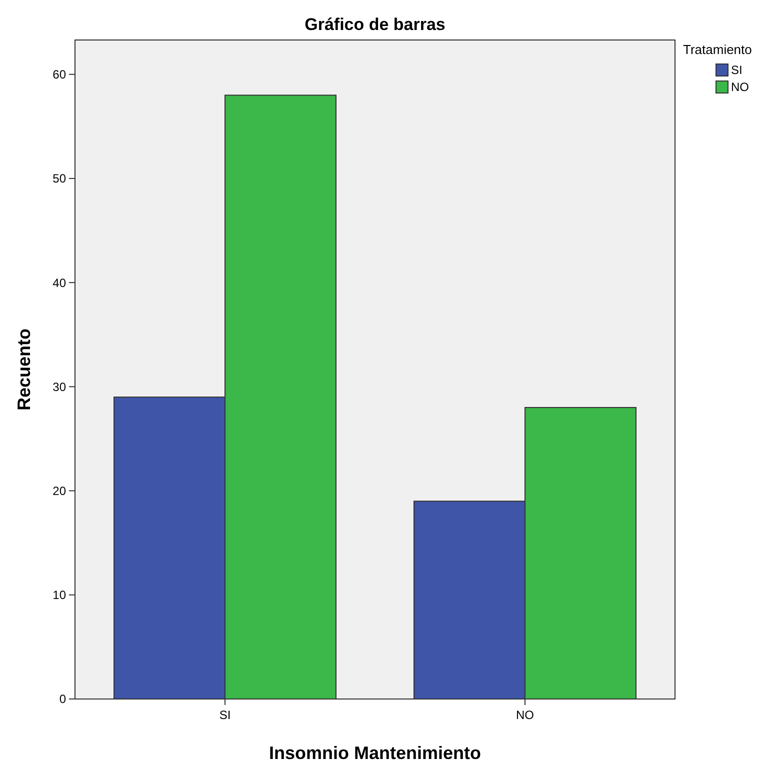 This screenshot has height=771, width=778. Describe the element at coordinates (740, 87) in the screenshot. I see `legend-label: NO` at that location.